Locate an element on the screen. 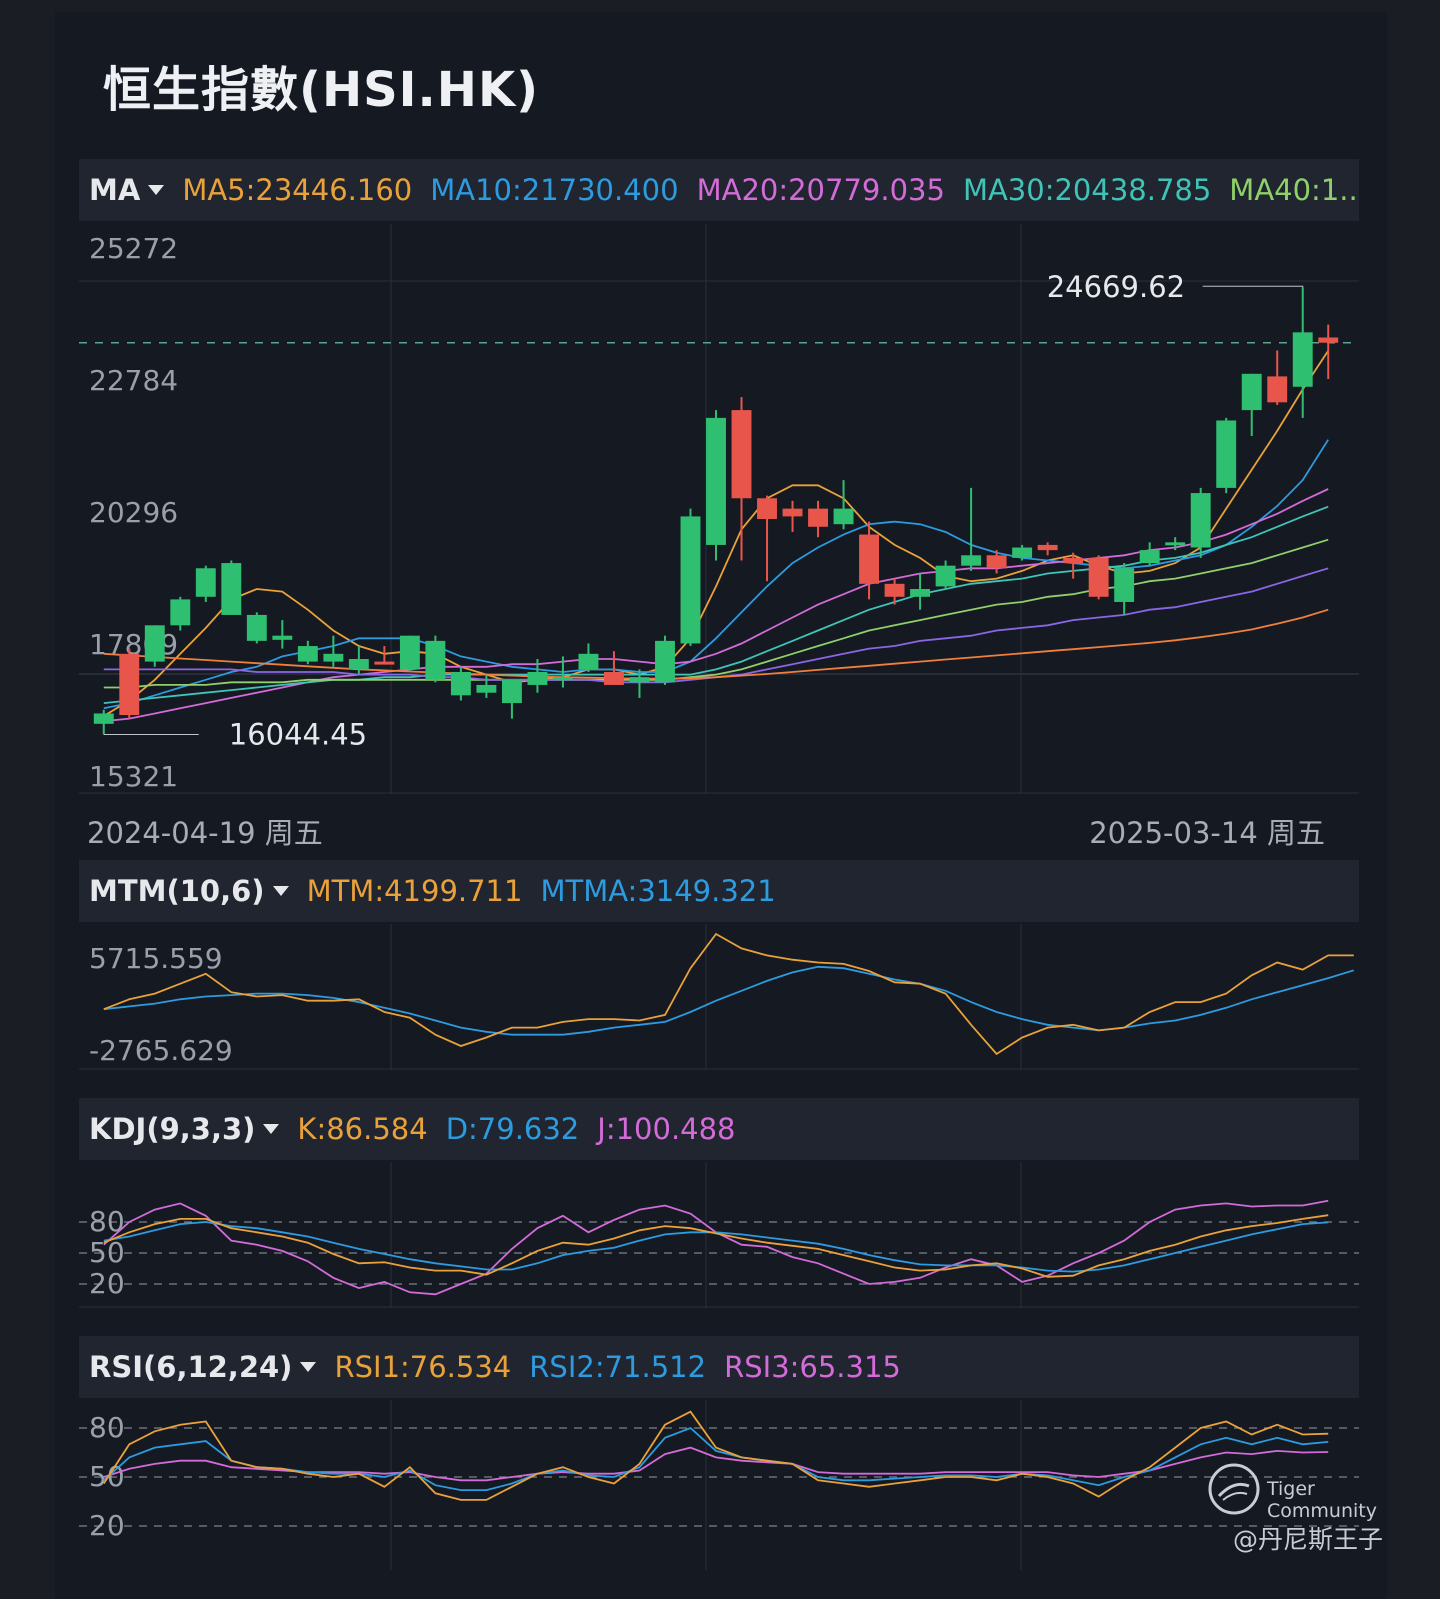 Image resolution: width=1440 pixels, height=1599 pixels. price-axis-label: 25272 is located at coordinates (133, 248).